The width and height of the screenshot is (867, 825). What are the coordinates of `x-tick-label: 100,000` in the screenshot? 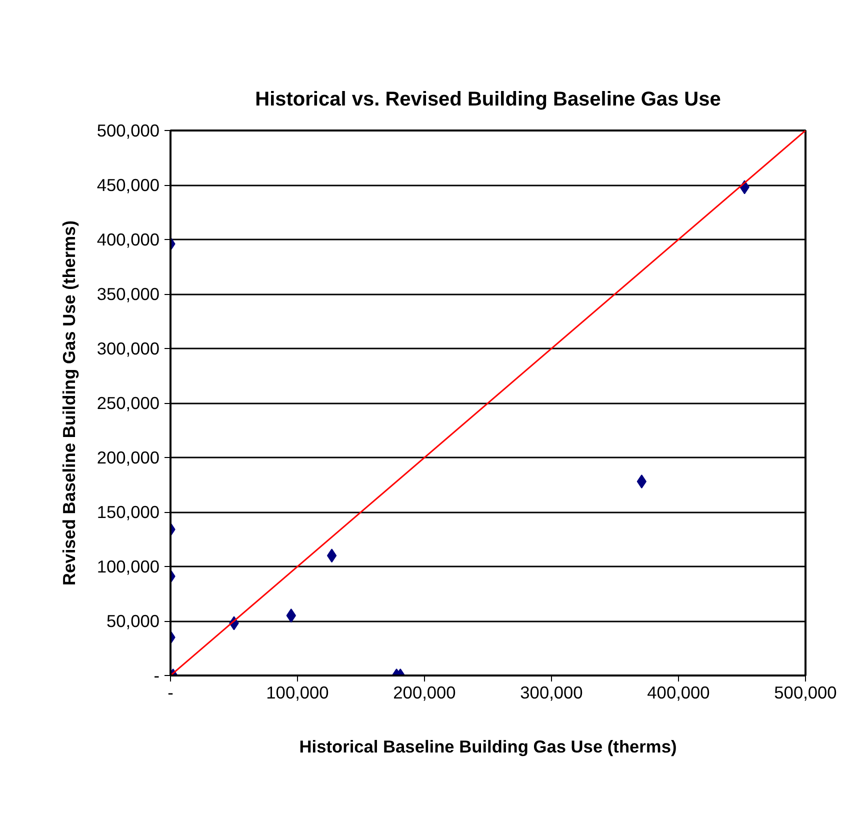 It's located at (297, 692).